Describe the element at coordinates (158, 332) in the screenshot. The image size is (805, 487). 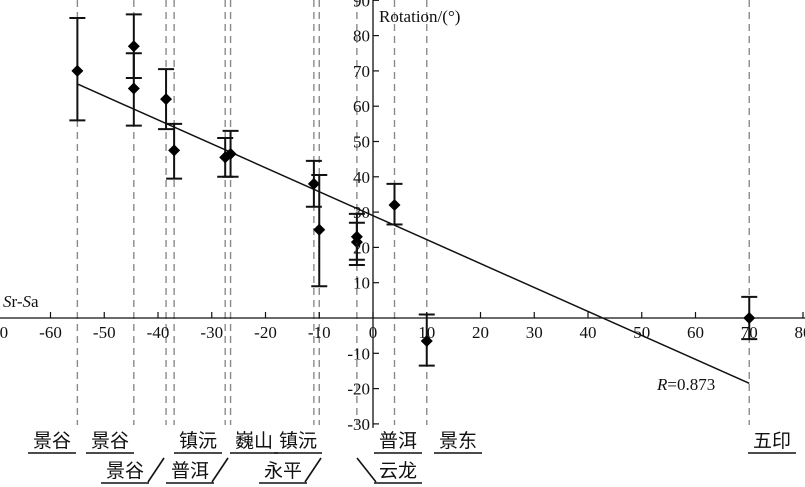
I see `x-tick-label: -40` at that location.